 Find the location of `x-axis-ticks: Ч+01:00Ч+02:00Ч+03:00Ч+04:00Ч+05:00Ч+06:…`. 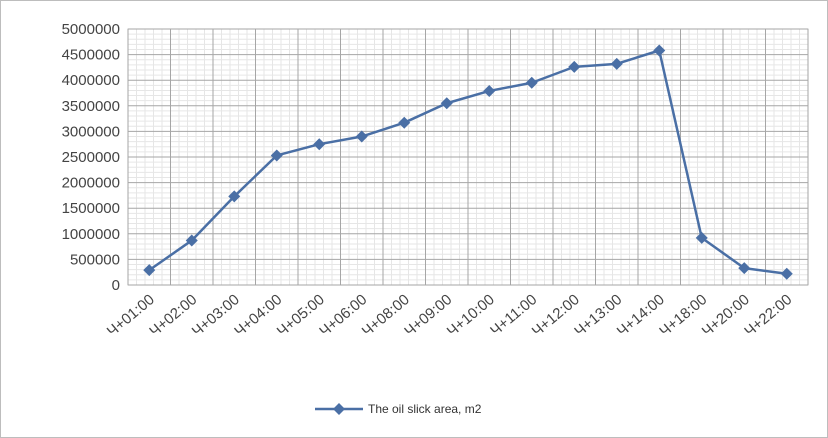

x-axis-ticks: Ч+01:00Ч+02:00Ч+03:00Ч+04:00Ч+05:00Ч+06:… is located at coordinates (450, 315).